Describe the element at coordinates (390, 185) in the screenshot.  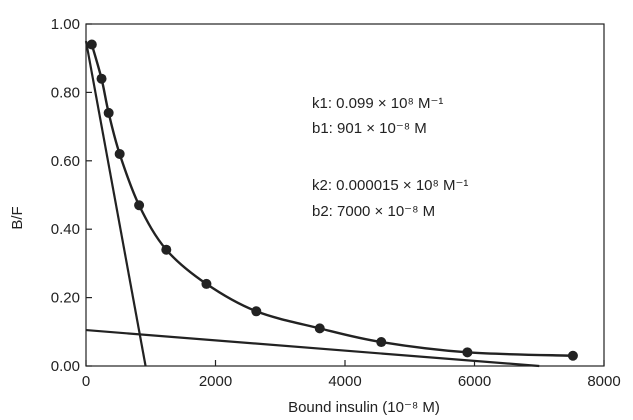
I see `annotation-k2: k2: 0.000015 × 10⁸ M⁻¹` at that location.